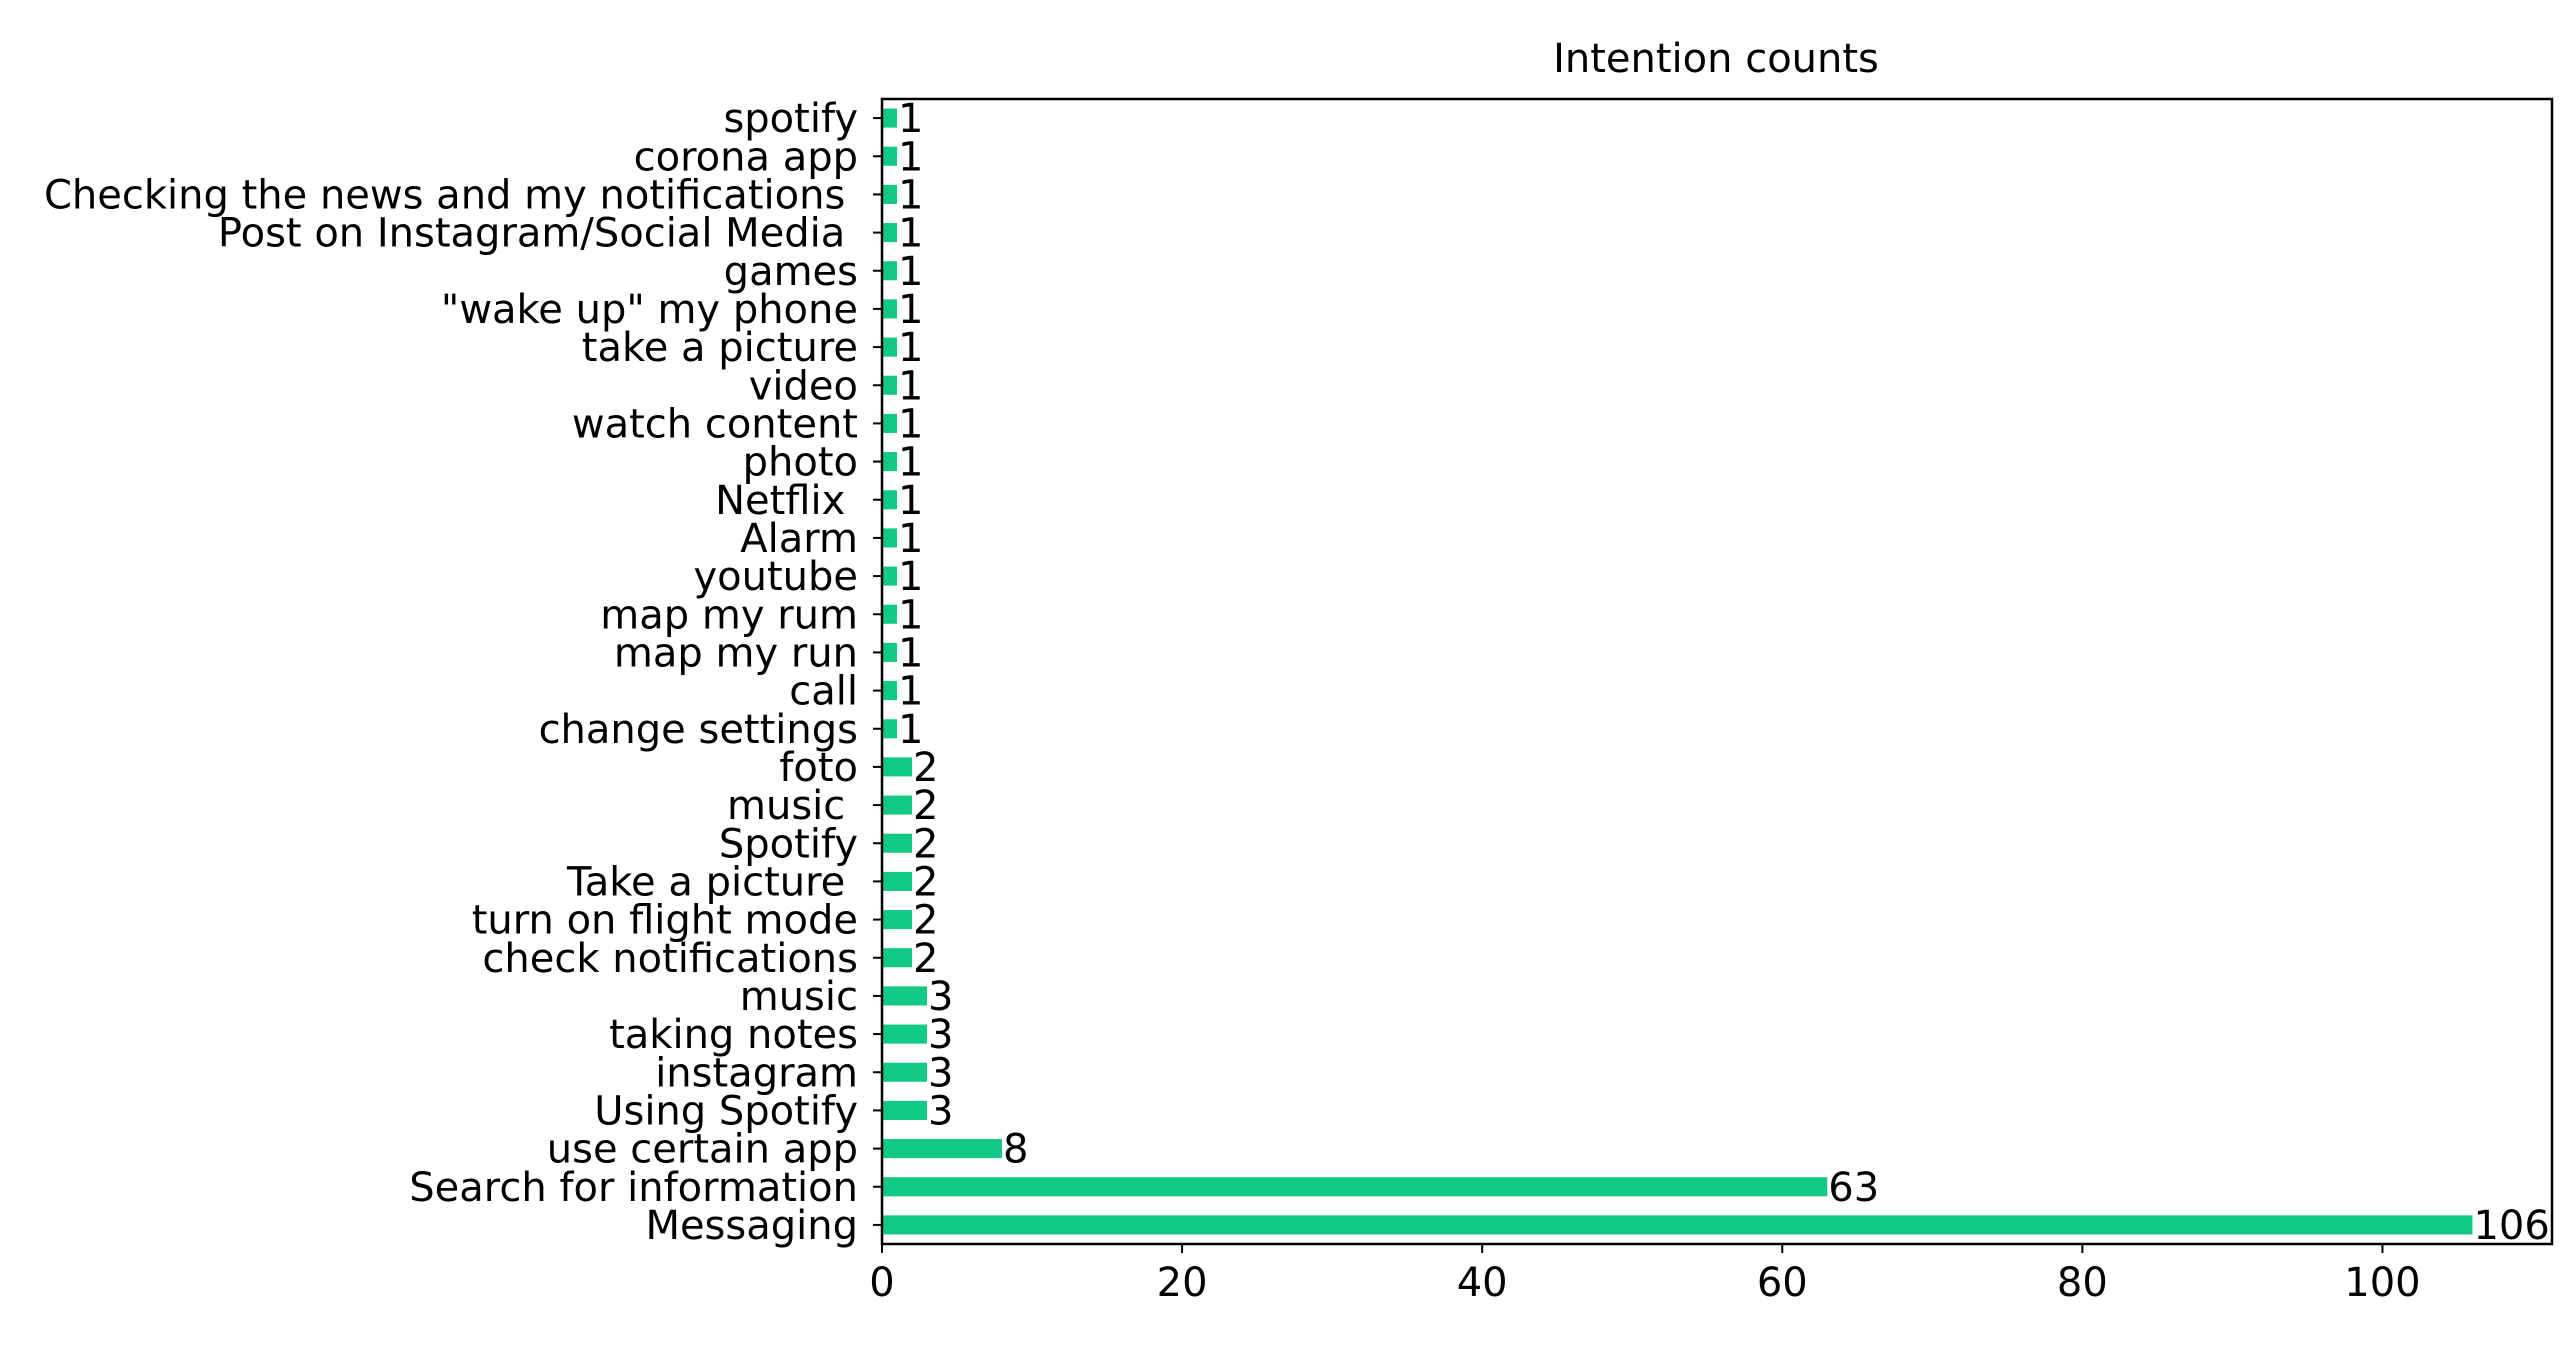  I want to click on chart-title: Intention counts, so click(1716, 59).